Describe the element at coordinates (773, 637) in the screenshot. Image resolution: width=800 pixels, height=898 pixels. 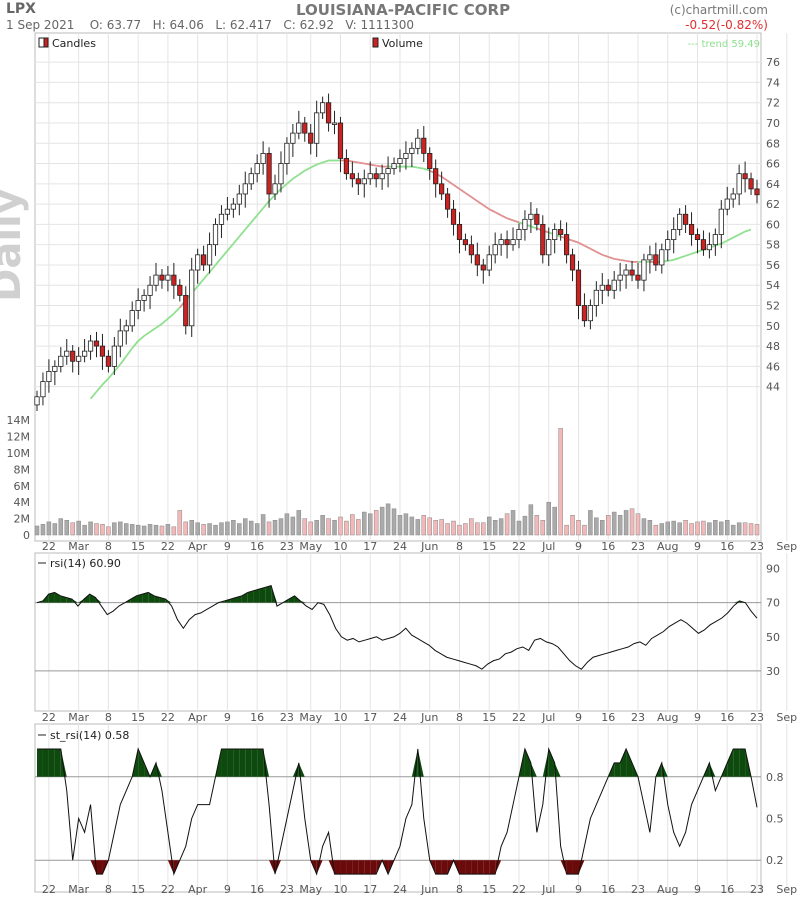
I see `rsi-tick-label: 50` at that location.